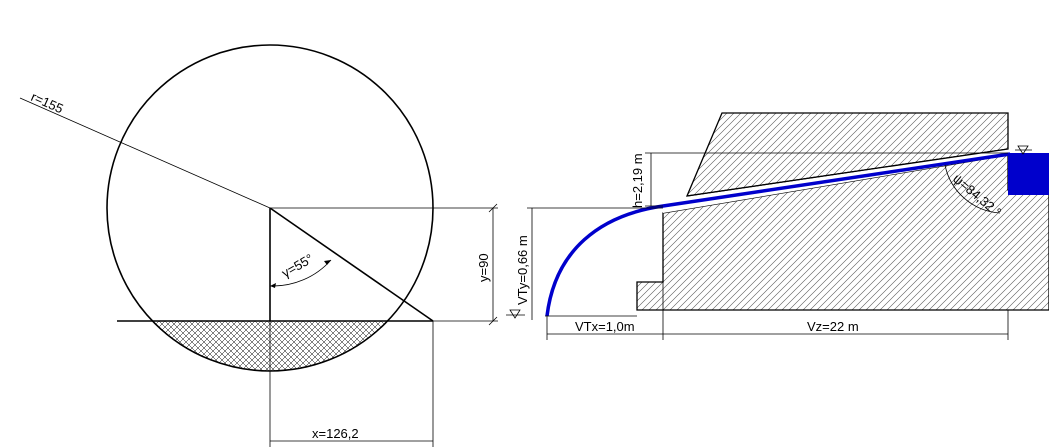 The image size is (1049, 447). I want to click on psi-angle-arc, so click(972, 189).